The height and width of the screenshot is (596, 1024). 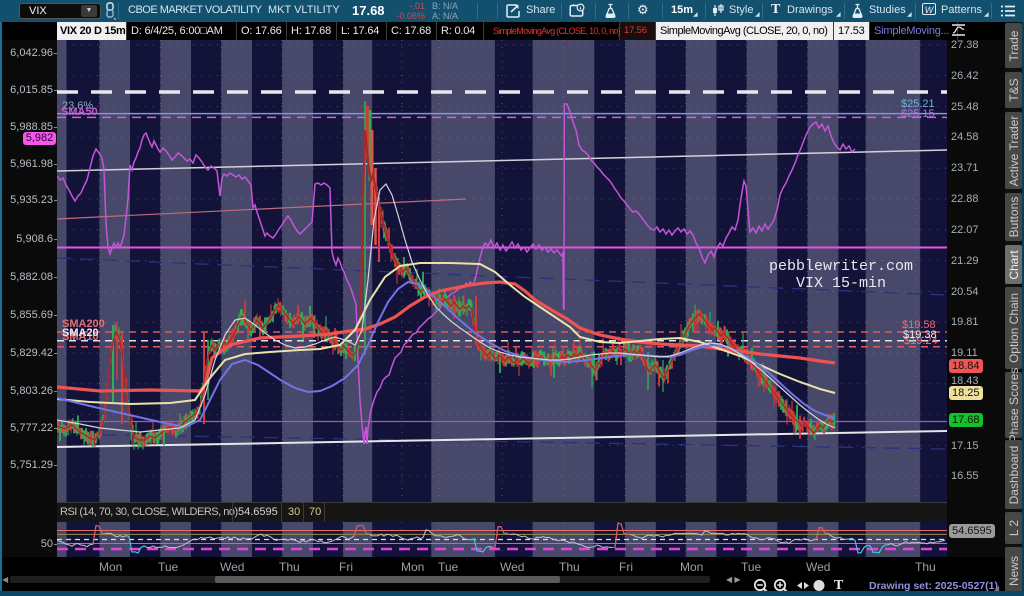 What do you see at coordinates (80, 333) in the screenshot?
I see `svg-text: SMA20` at bounding box center [80, 333].